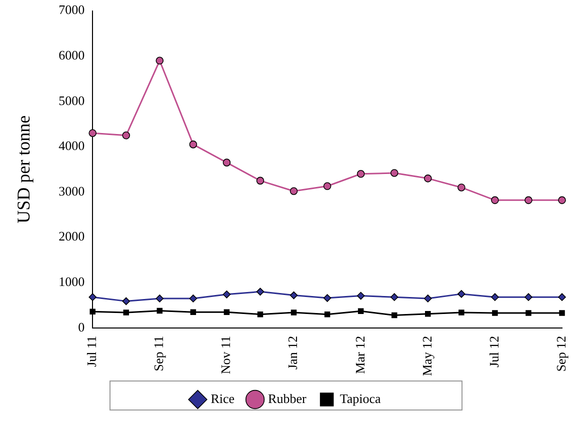 This screenshot has width=582, height=421. I want to click on y-tick-label: 1000, so click(71, 282).